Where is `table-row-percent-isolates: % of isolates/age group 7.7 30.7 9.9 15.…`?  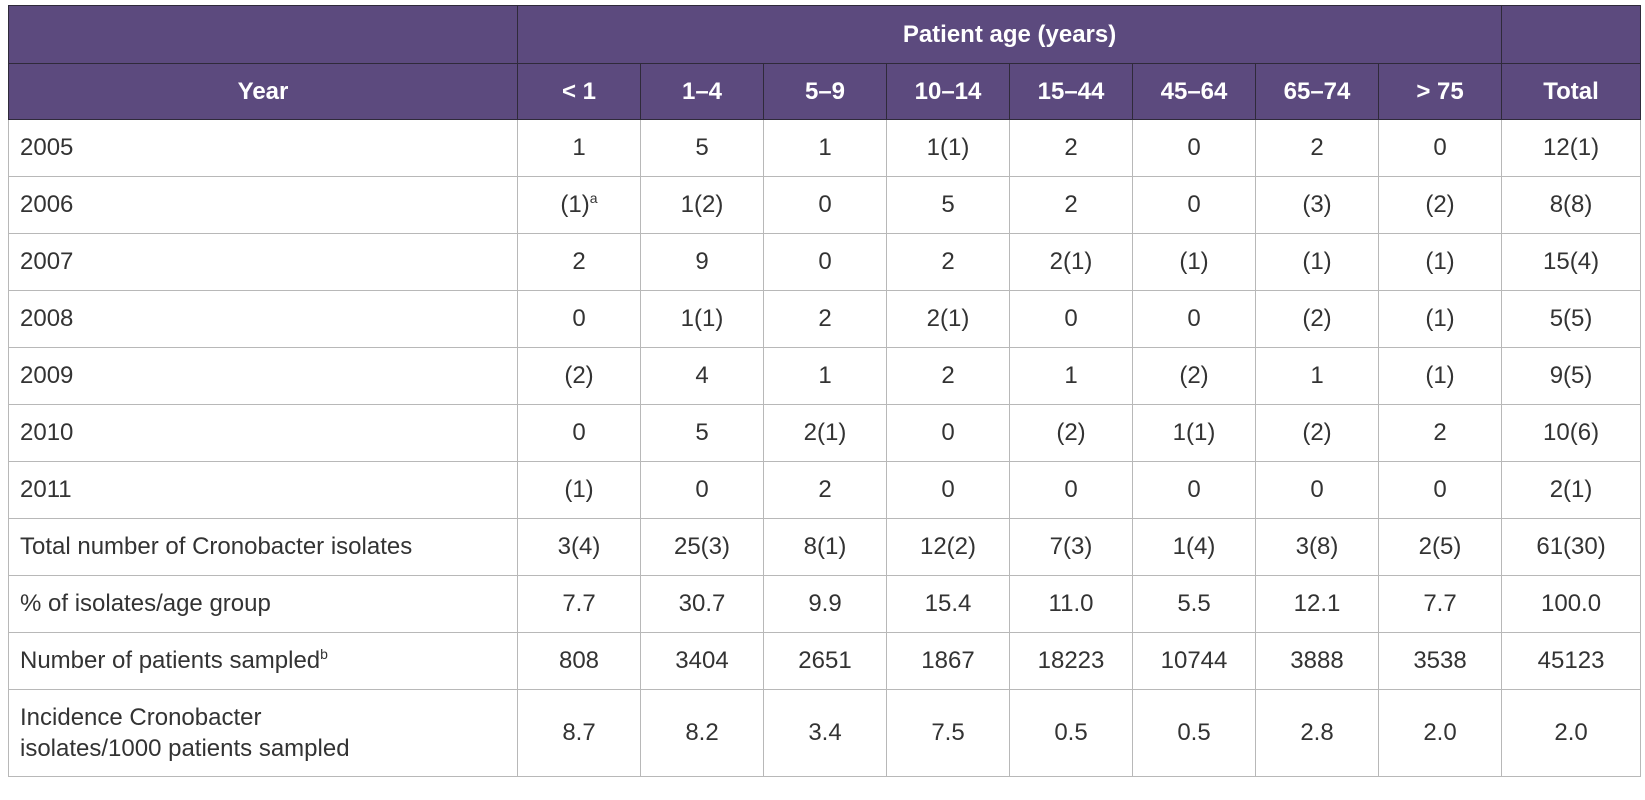
table-row-percent-isolates: % of isolates/age group 7.7 30.7 9.9 15.… is located at coordinates (825, 604).